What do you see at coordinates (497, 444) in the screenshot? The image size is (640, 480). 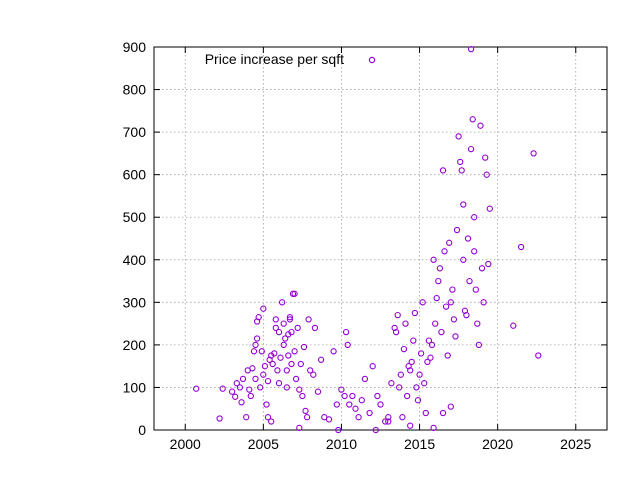 I see `x-tick-label: 2020` at bounding box center [497, 444].